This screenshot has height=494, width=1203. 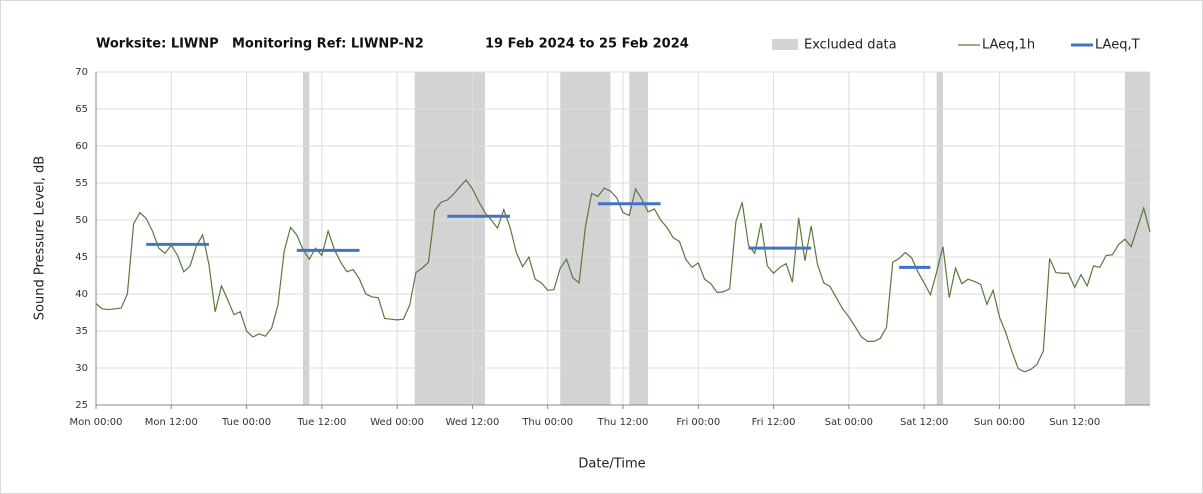 What do you see at coordinates (81, 257) in the screenshot?
I see `y-tick-label: 45` at bounding box center [81, 257].